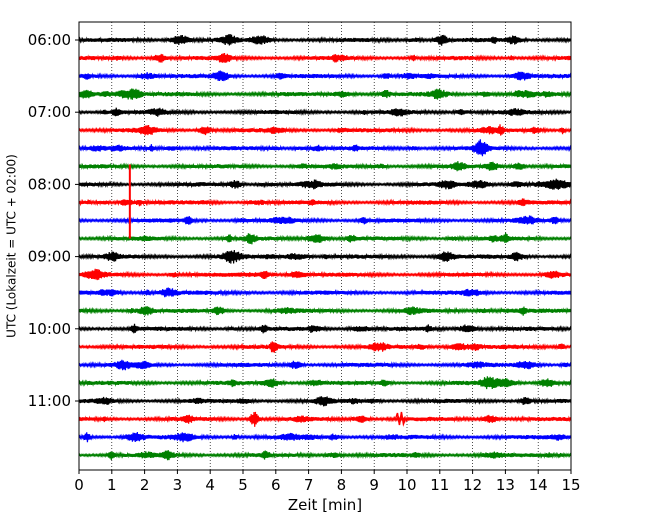 The width and height of the screenshot is (650, 520). What do you see at coordinates (325, 505) in the screenshot?
I see `x-axis-label: Zeit [min]` at bounding box center [325, 505].